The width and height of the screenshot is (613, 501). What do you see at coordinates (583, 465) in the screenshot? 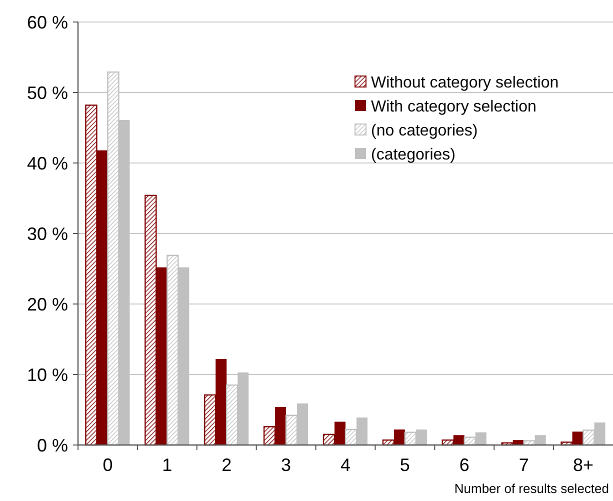
I see `x-tick-label: 8+` at bounding box center [583, 465].